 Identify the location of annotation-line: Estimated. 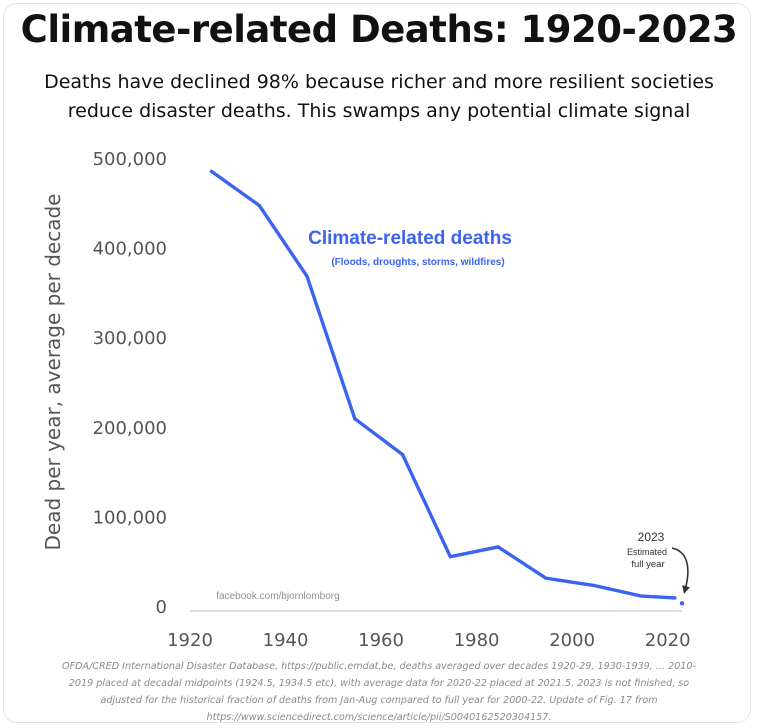
(647, 552).